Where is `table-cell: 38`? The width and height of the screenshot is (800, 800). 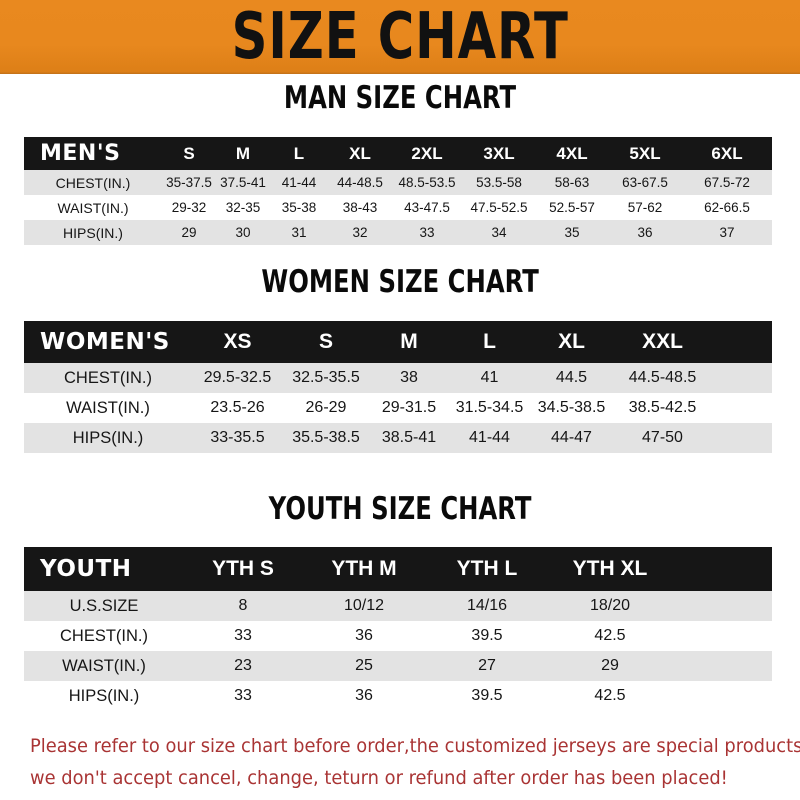 table-cell: 38 is located at coordinates (409, 378).